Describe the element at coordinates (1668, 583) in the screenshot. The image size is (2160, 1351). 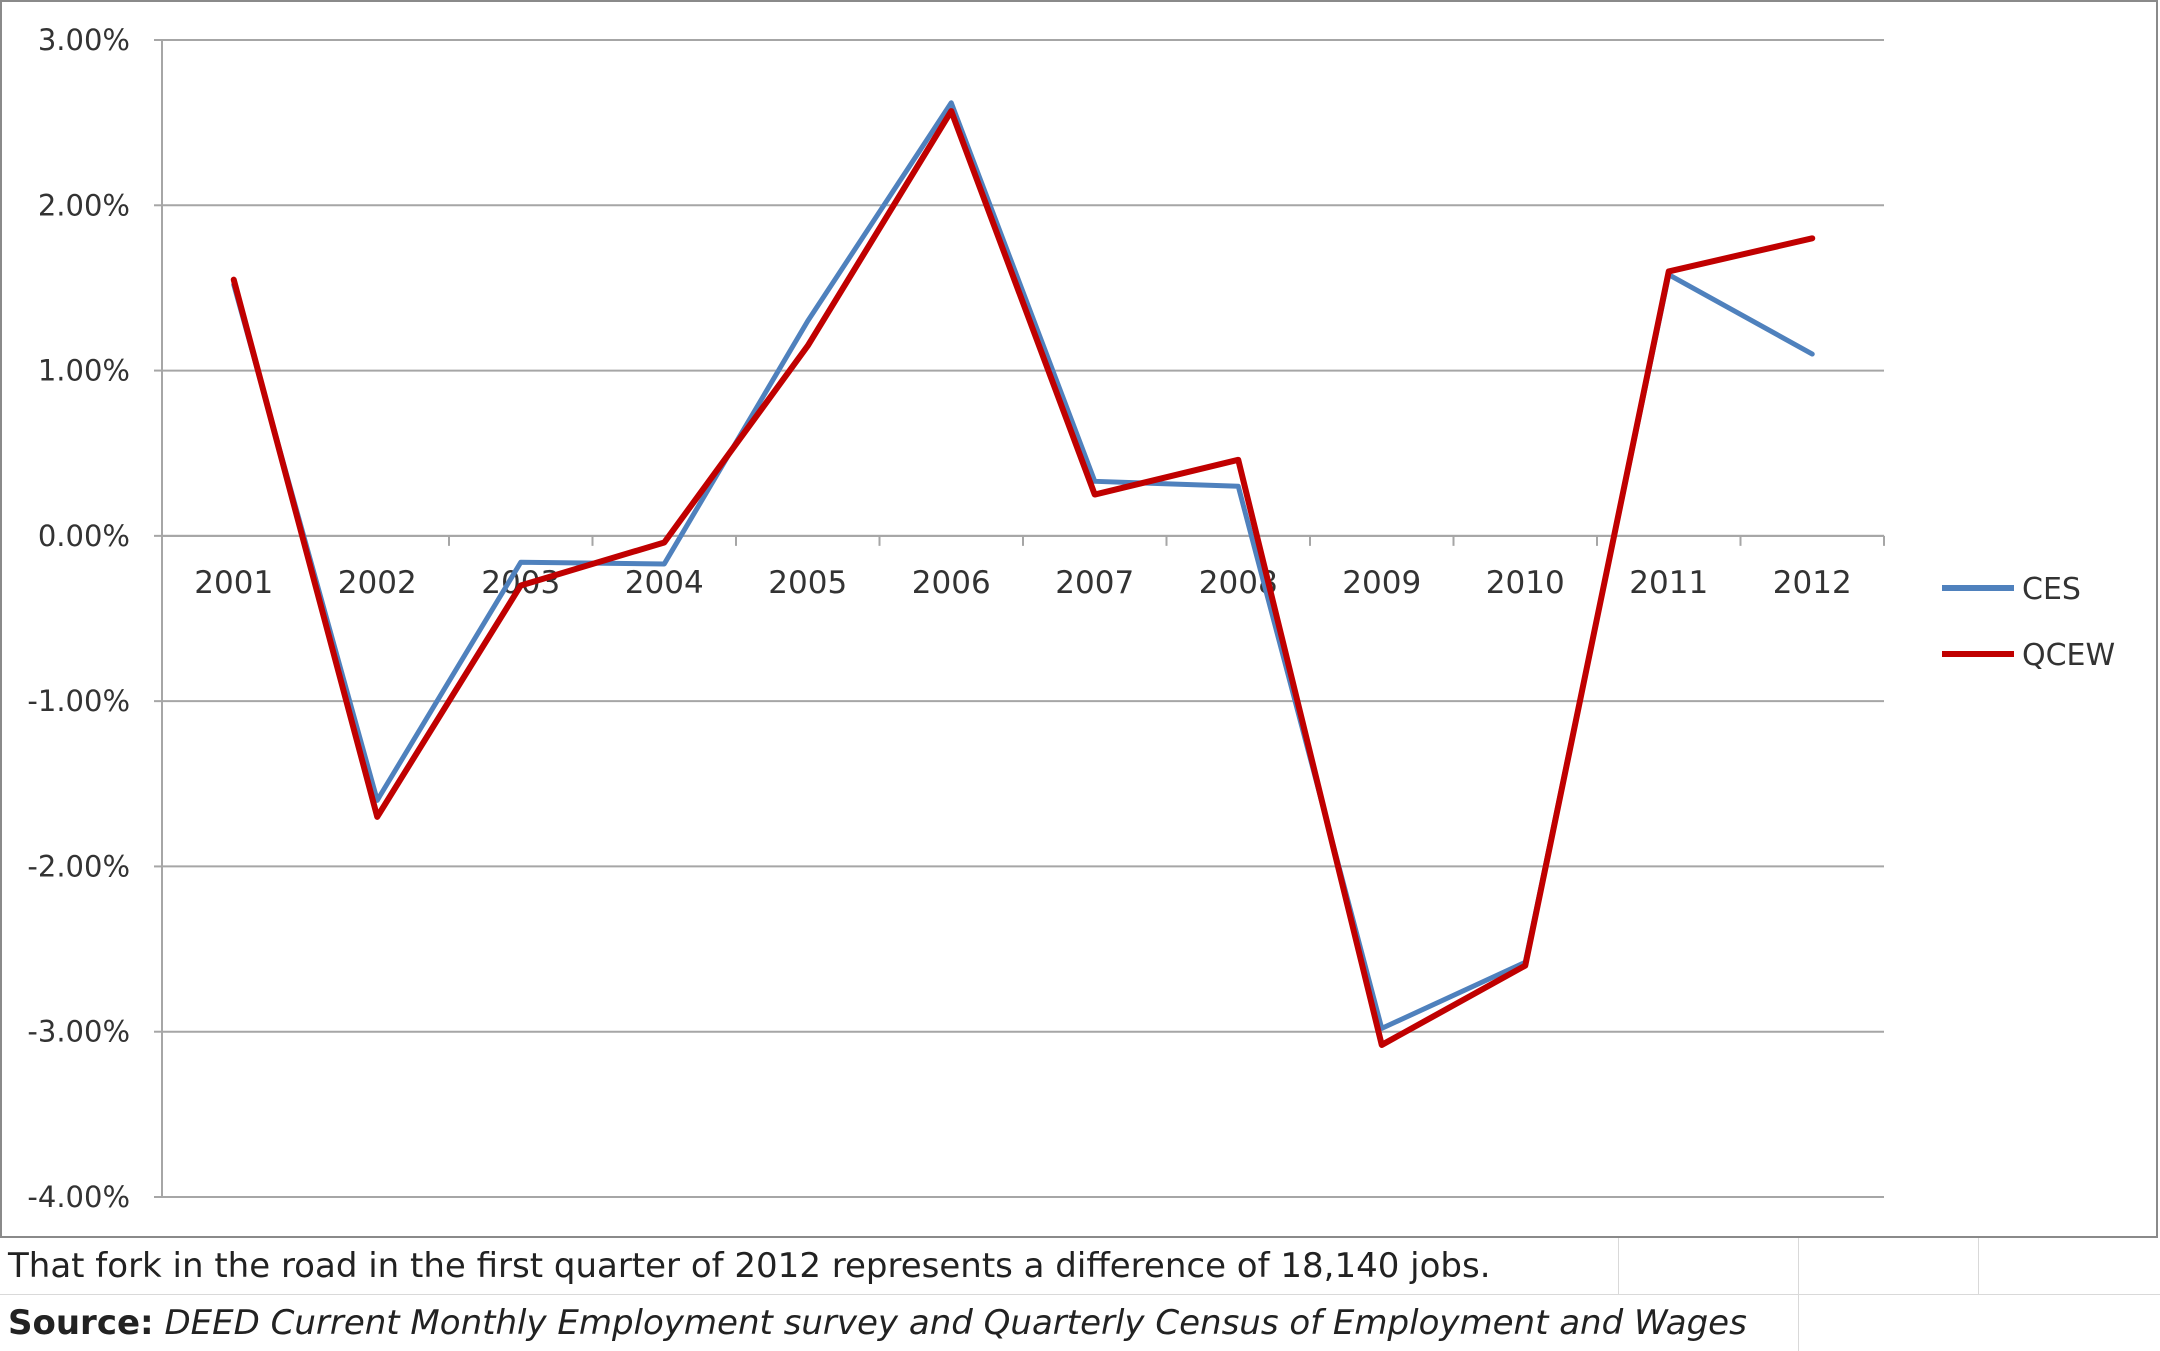
I see `x-tick-label: 2011` at that location.